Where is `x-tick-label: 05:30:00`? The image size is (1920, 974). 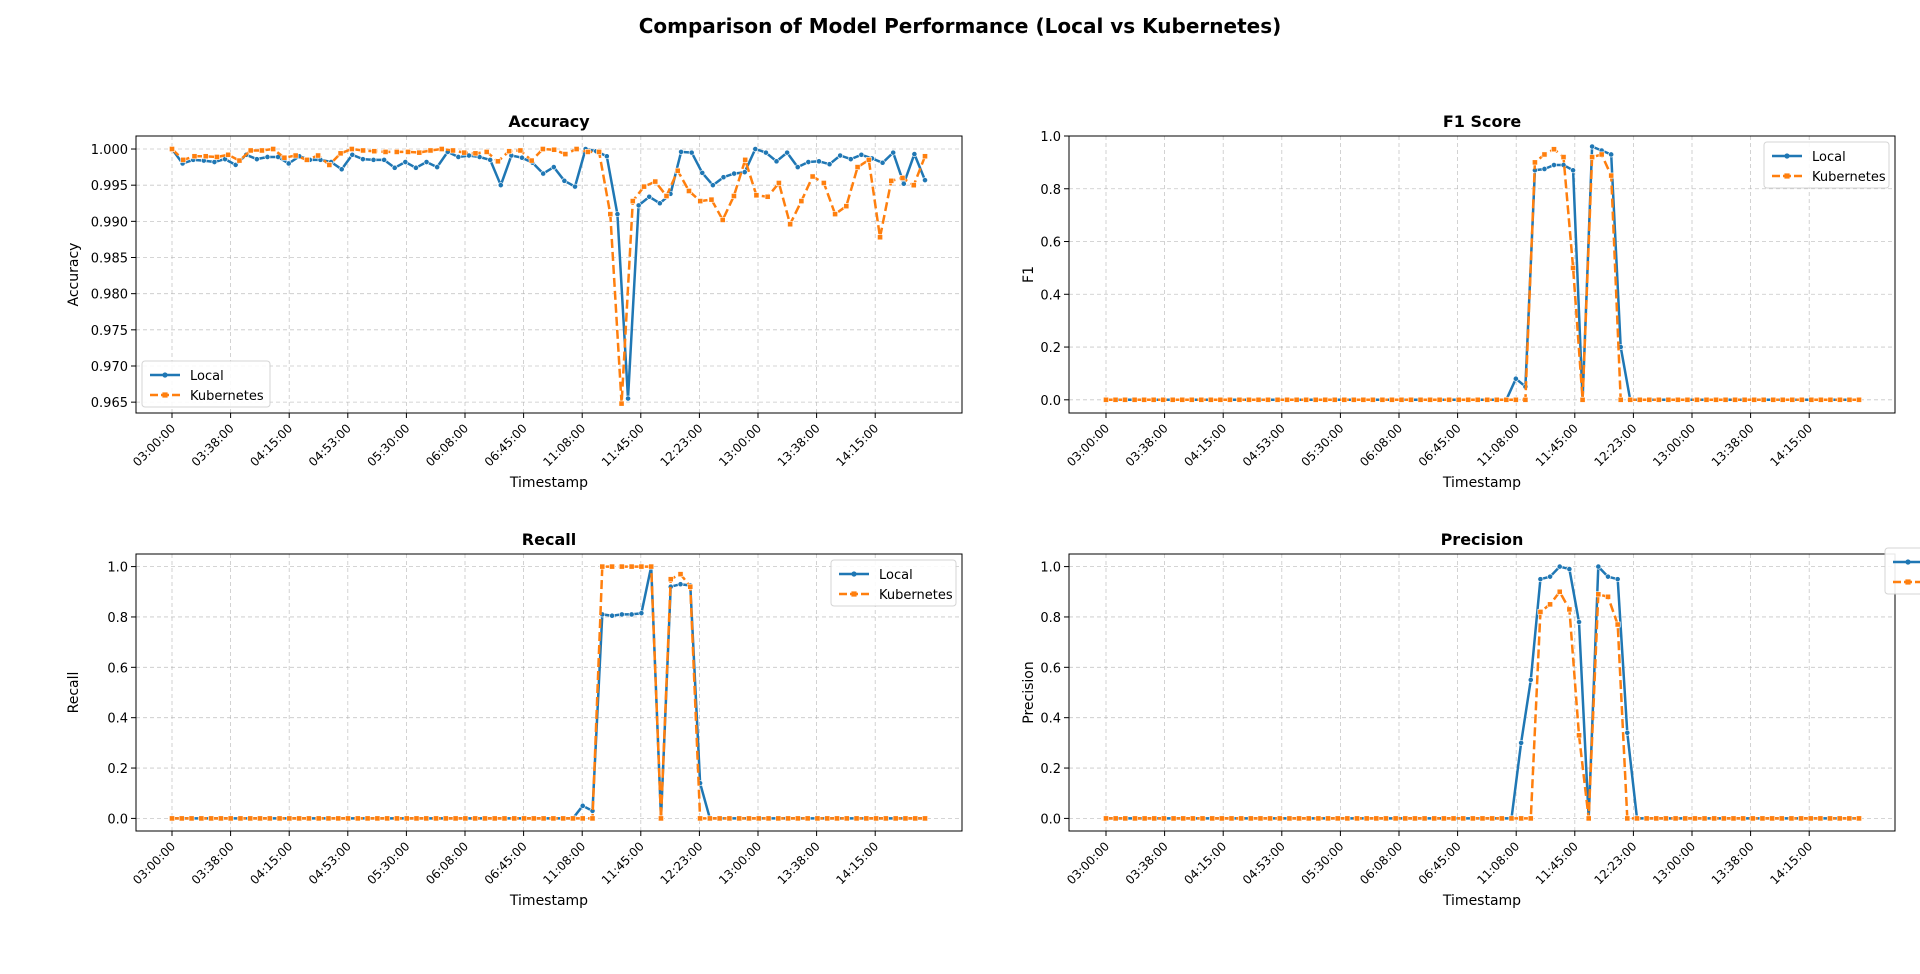
x-tick-label: 05:30:00 is located at coordinates (1323, 863).